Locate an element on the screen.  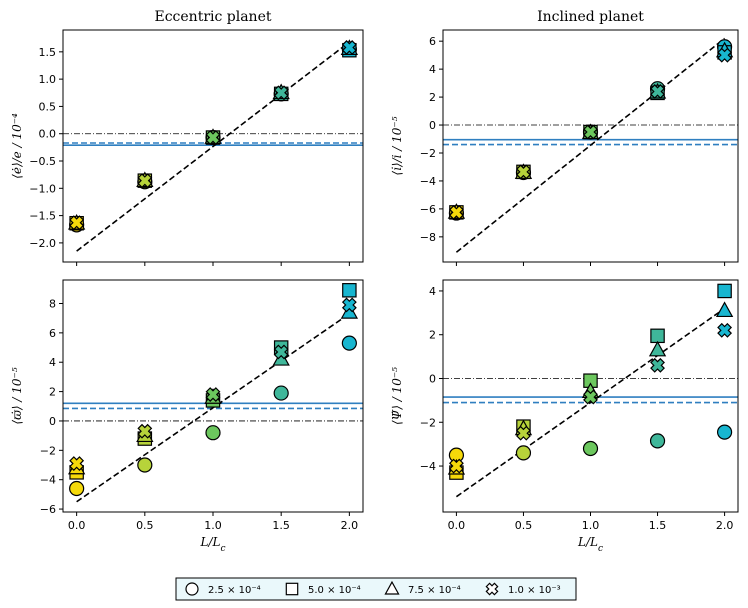
y-tick-label: −1.0 is located at coordinates (42, 188).